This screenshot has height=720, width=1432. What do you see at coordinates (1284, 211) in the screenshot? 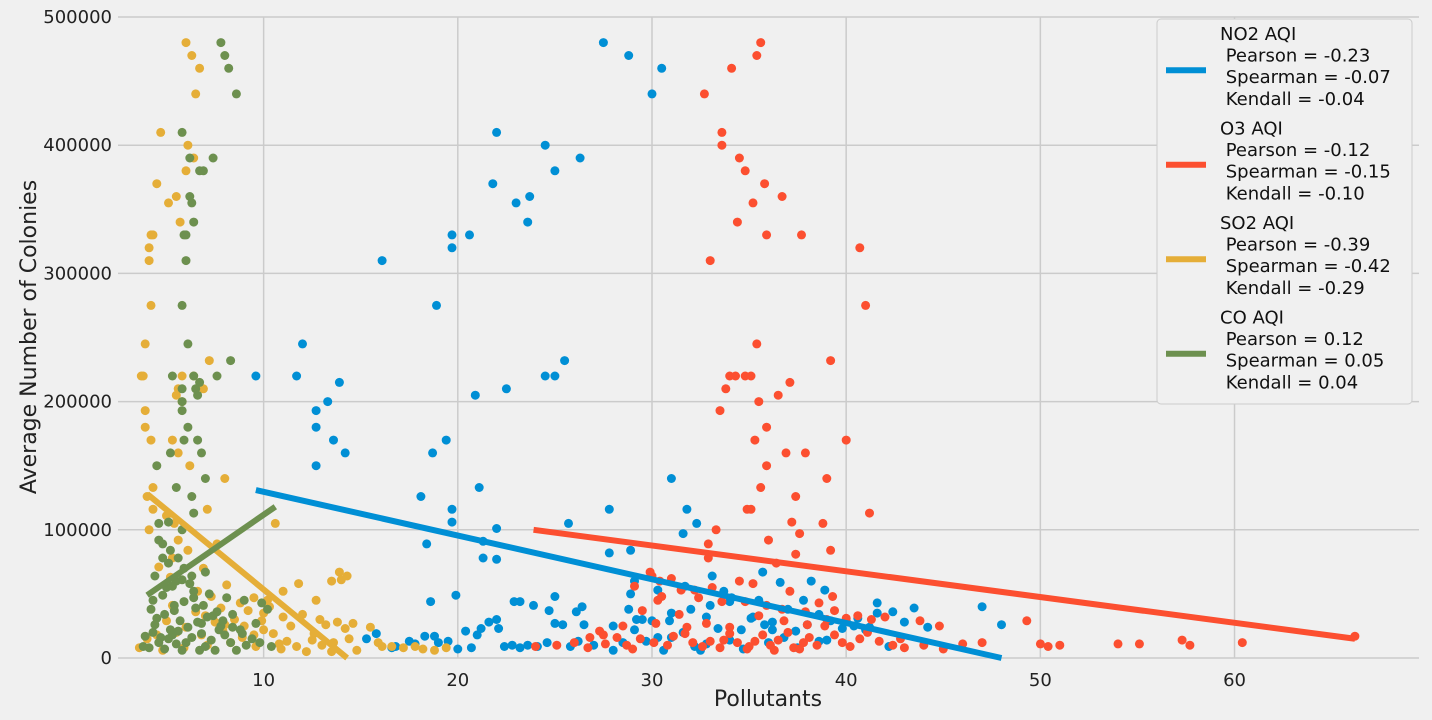
I see `legend-box` at bounding box center [1284, 211].